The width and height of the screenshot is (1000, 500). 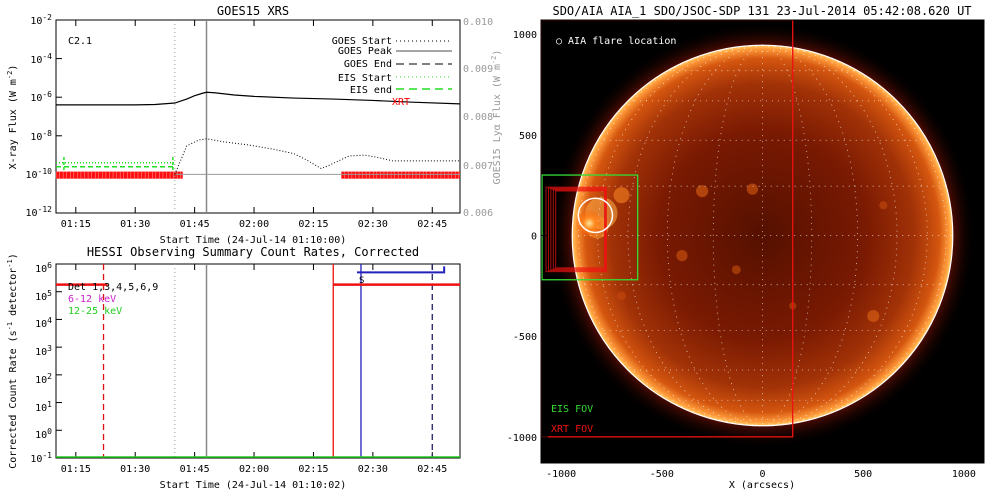 I want to click on hessi-y-tick: 10⁵, so click(x=43, y=296).